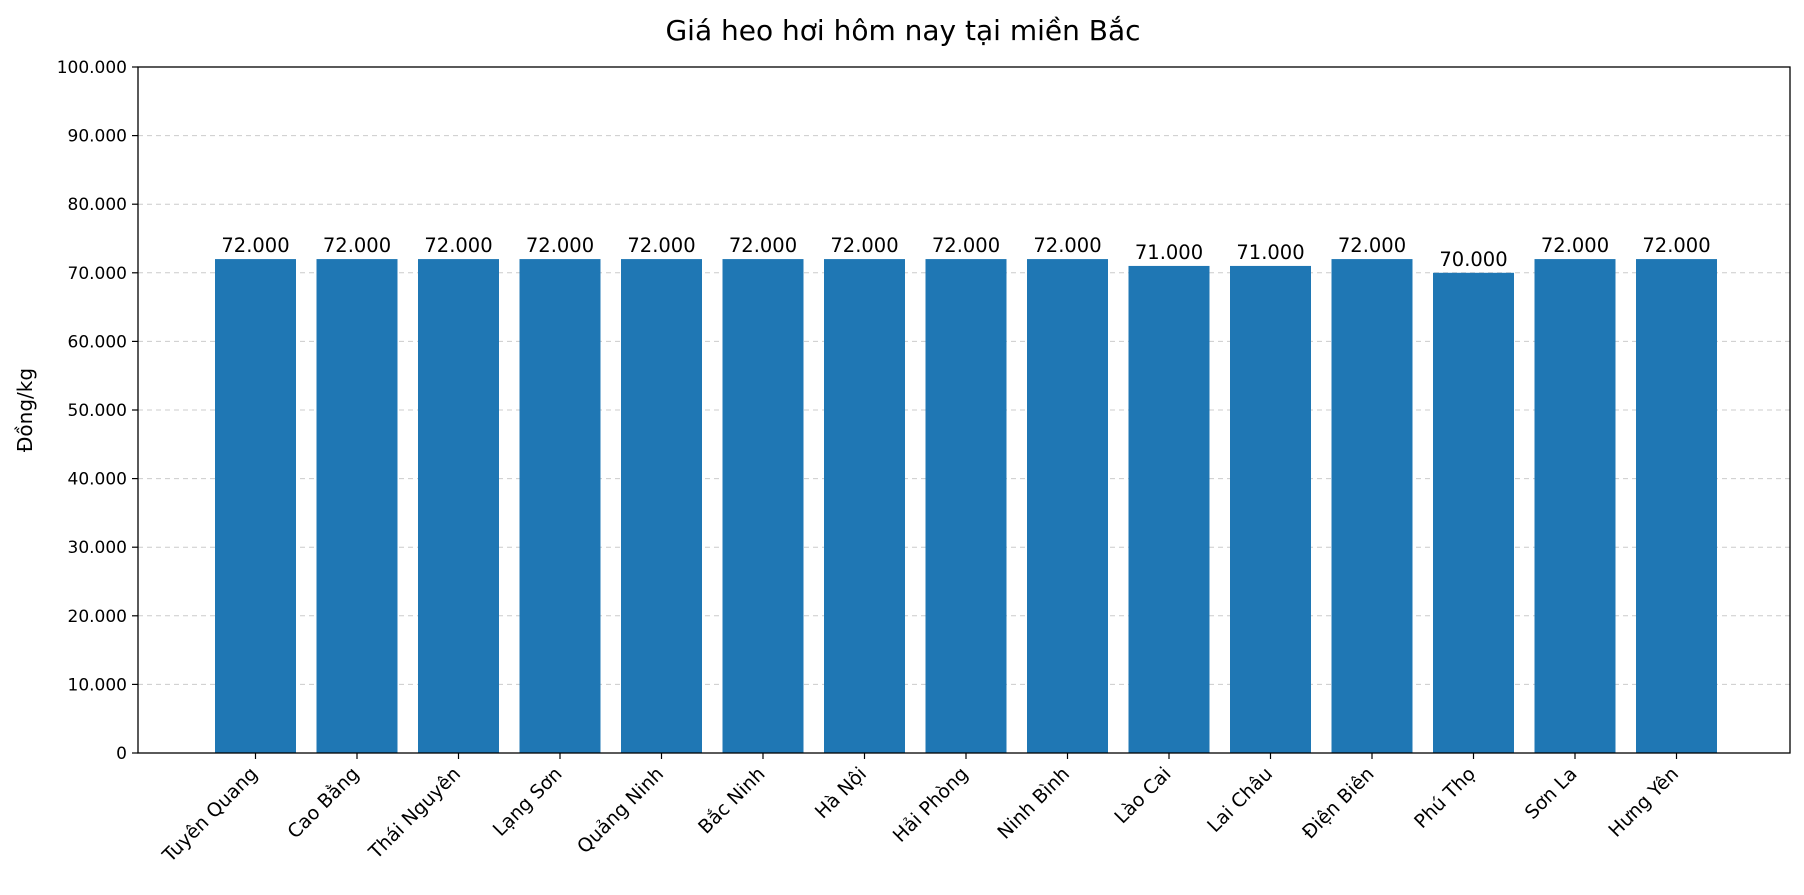 This screenshot has width=1804, height=895. Describe the element at coordinates (931, 805) in the screenshot. I see `x-tick-label: Hải Phòng` at that location.